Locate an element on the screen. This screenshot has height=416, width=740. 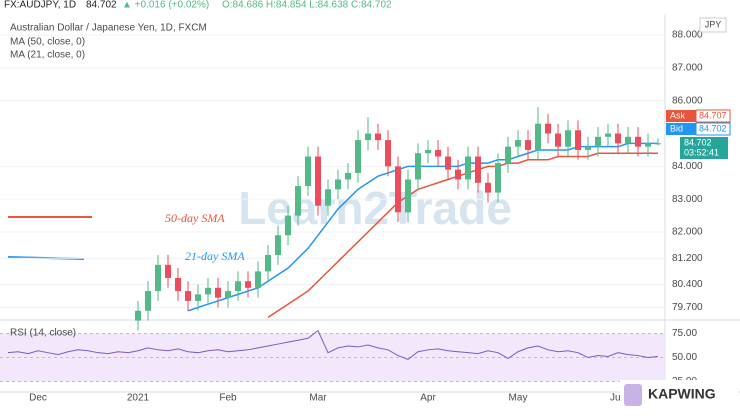
badge-icon is located at coordinates (633, 395).